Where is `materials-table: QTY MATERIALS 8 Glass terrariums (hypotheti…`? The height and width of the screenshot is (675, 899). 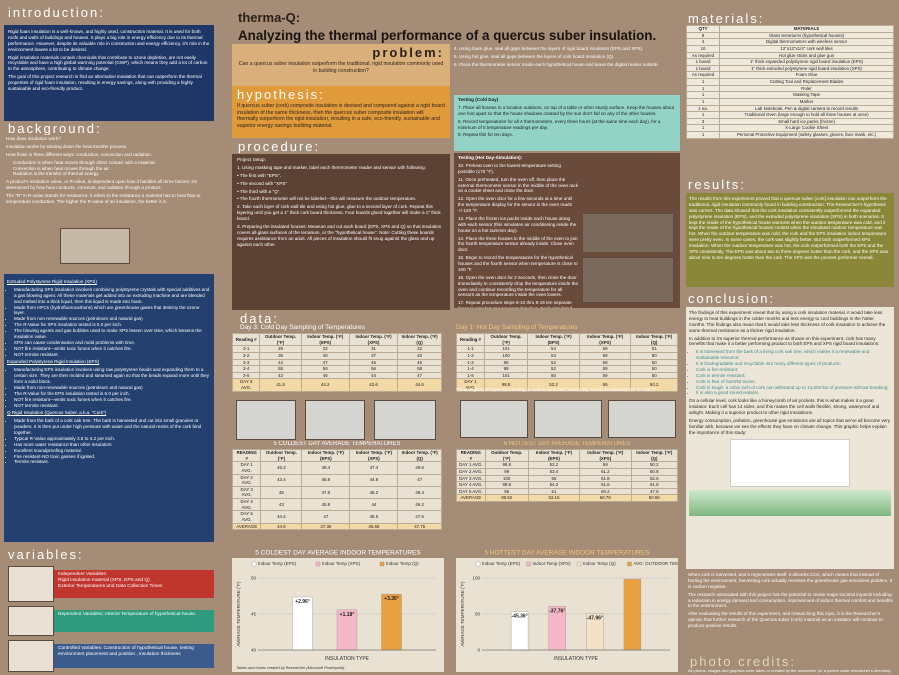 materials-table: QTY MATERIALS 8 Glass terrariums (hypotheti… is located at coordinates (790, 82).